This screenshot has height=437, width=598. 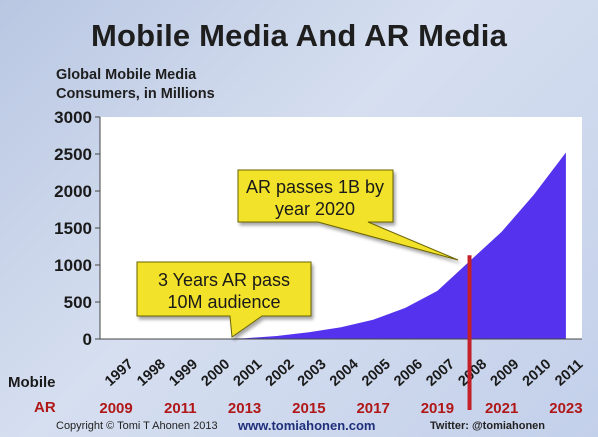 What do you see at coordinates (505, 372) in the screenshot?
I see `x-tick-label: 2009` at bounding box center [505, 372].